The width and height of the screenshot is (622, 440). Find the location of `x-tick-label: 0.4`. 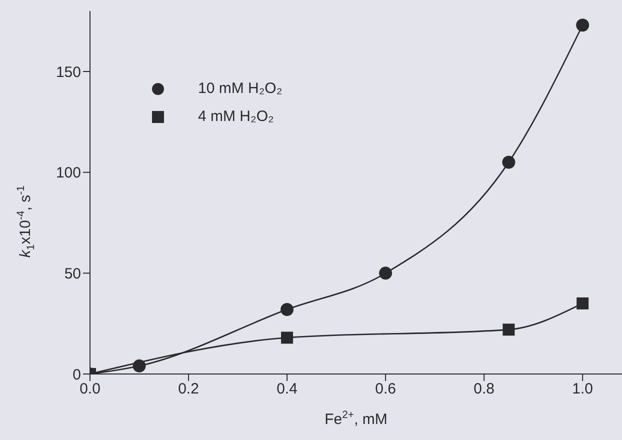

x-tick-label: 0.4 is located at coordinates (287, 389).